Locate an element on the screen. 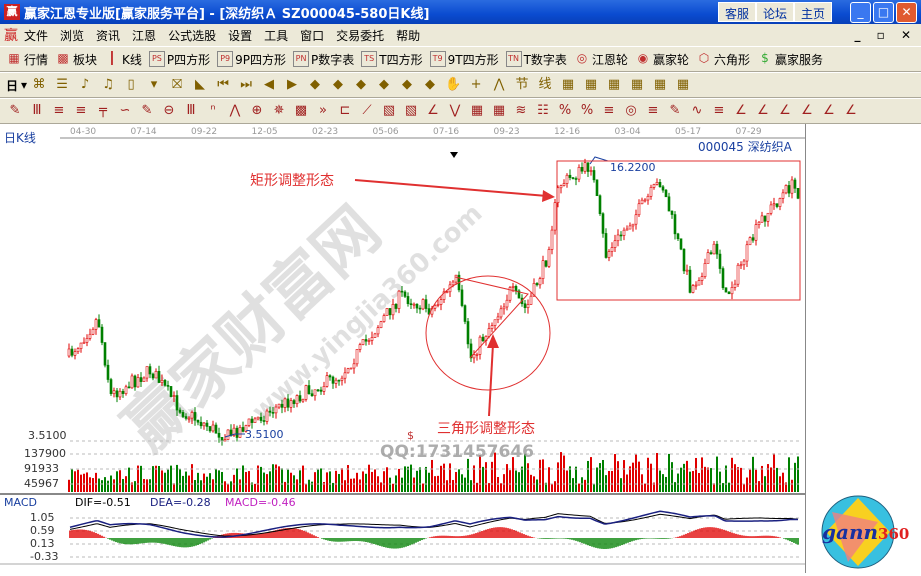  menu-browse: 浏览 is located at coordinates (72, 35).